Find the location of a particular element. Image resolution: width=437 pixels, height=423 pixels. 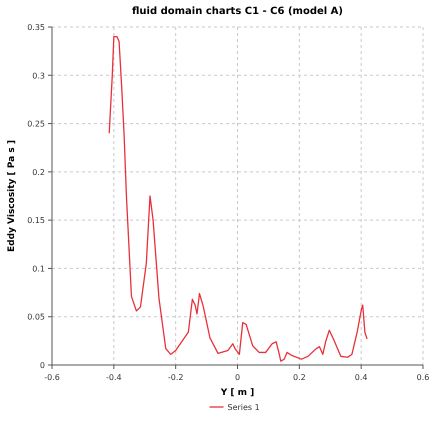

y-tick-label: 0.2 is located at coordinates (38, 172).